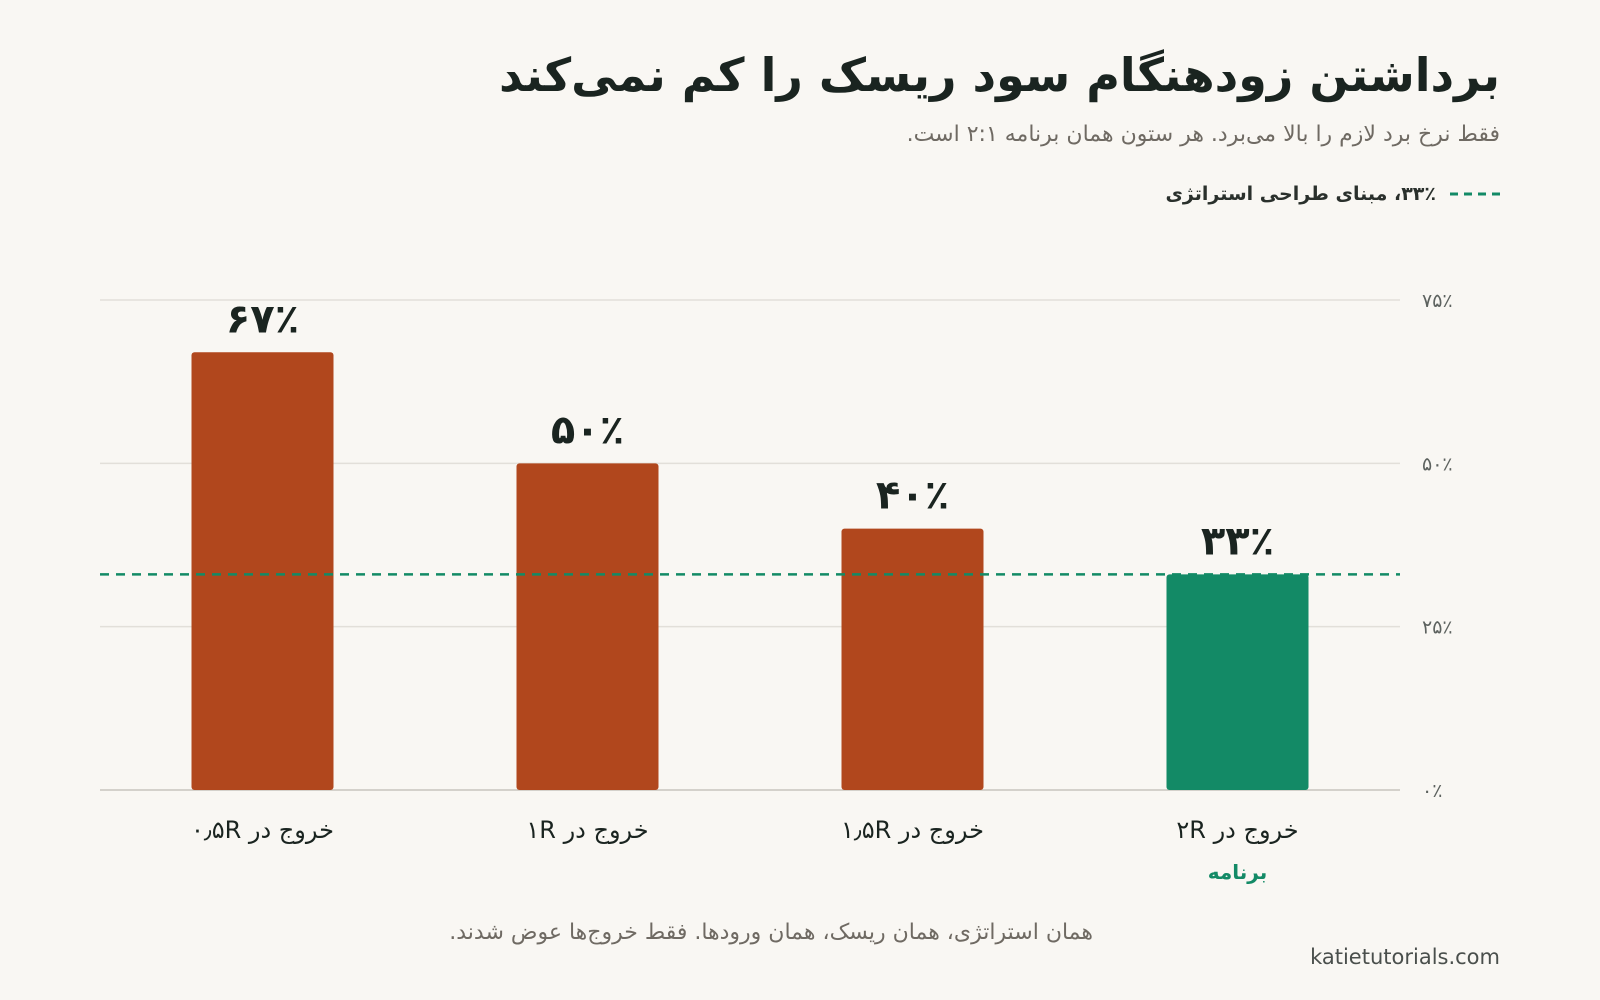 The width and height of the screenshot is (1600, 1000). What do you see at coordinates (1300, 194) in the screenshot?
I see `legend-label: ۳۳٪، مبنای طراحی استراتژی` at bounding box center [1300, 194].